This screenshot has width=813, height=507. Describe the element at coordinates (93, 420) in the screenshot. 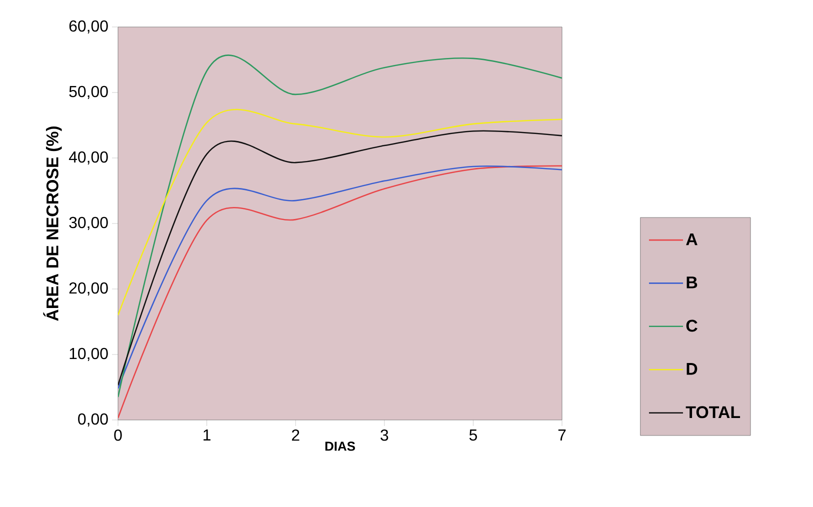

I see `y-tick-label: 0,00` at that location.